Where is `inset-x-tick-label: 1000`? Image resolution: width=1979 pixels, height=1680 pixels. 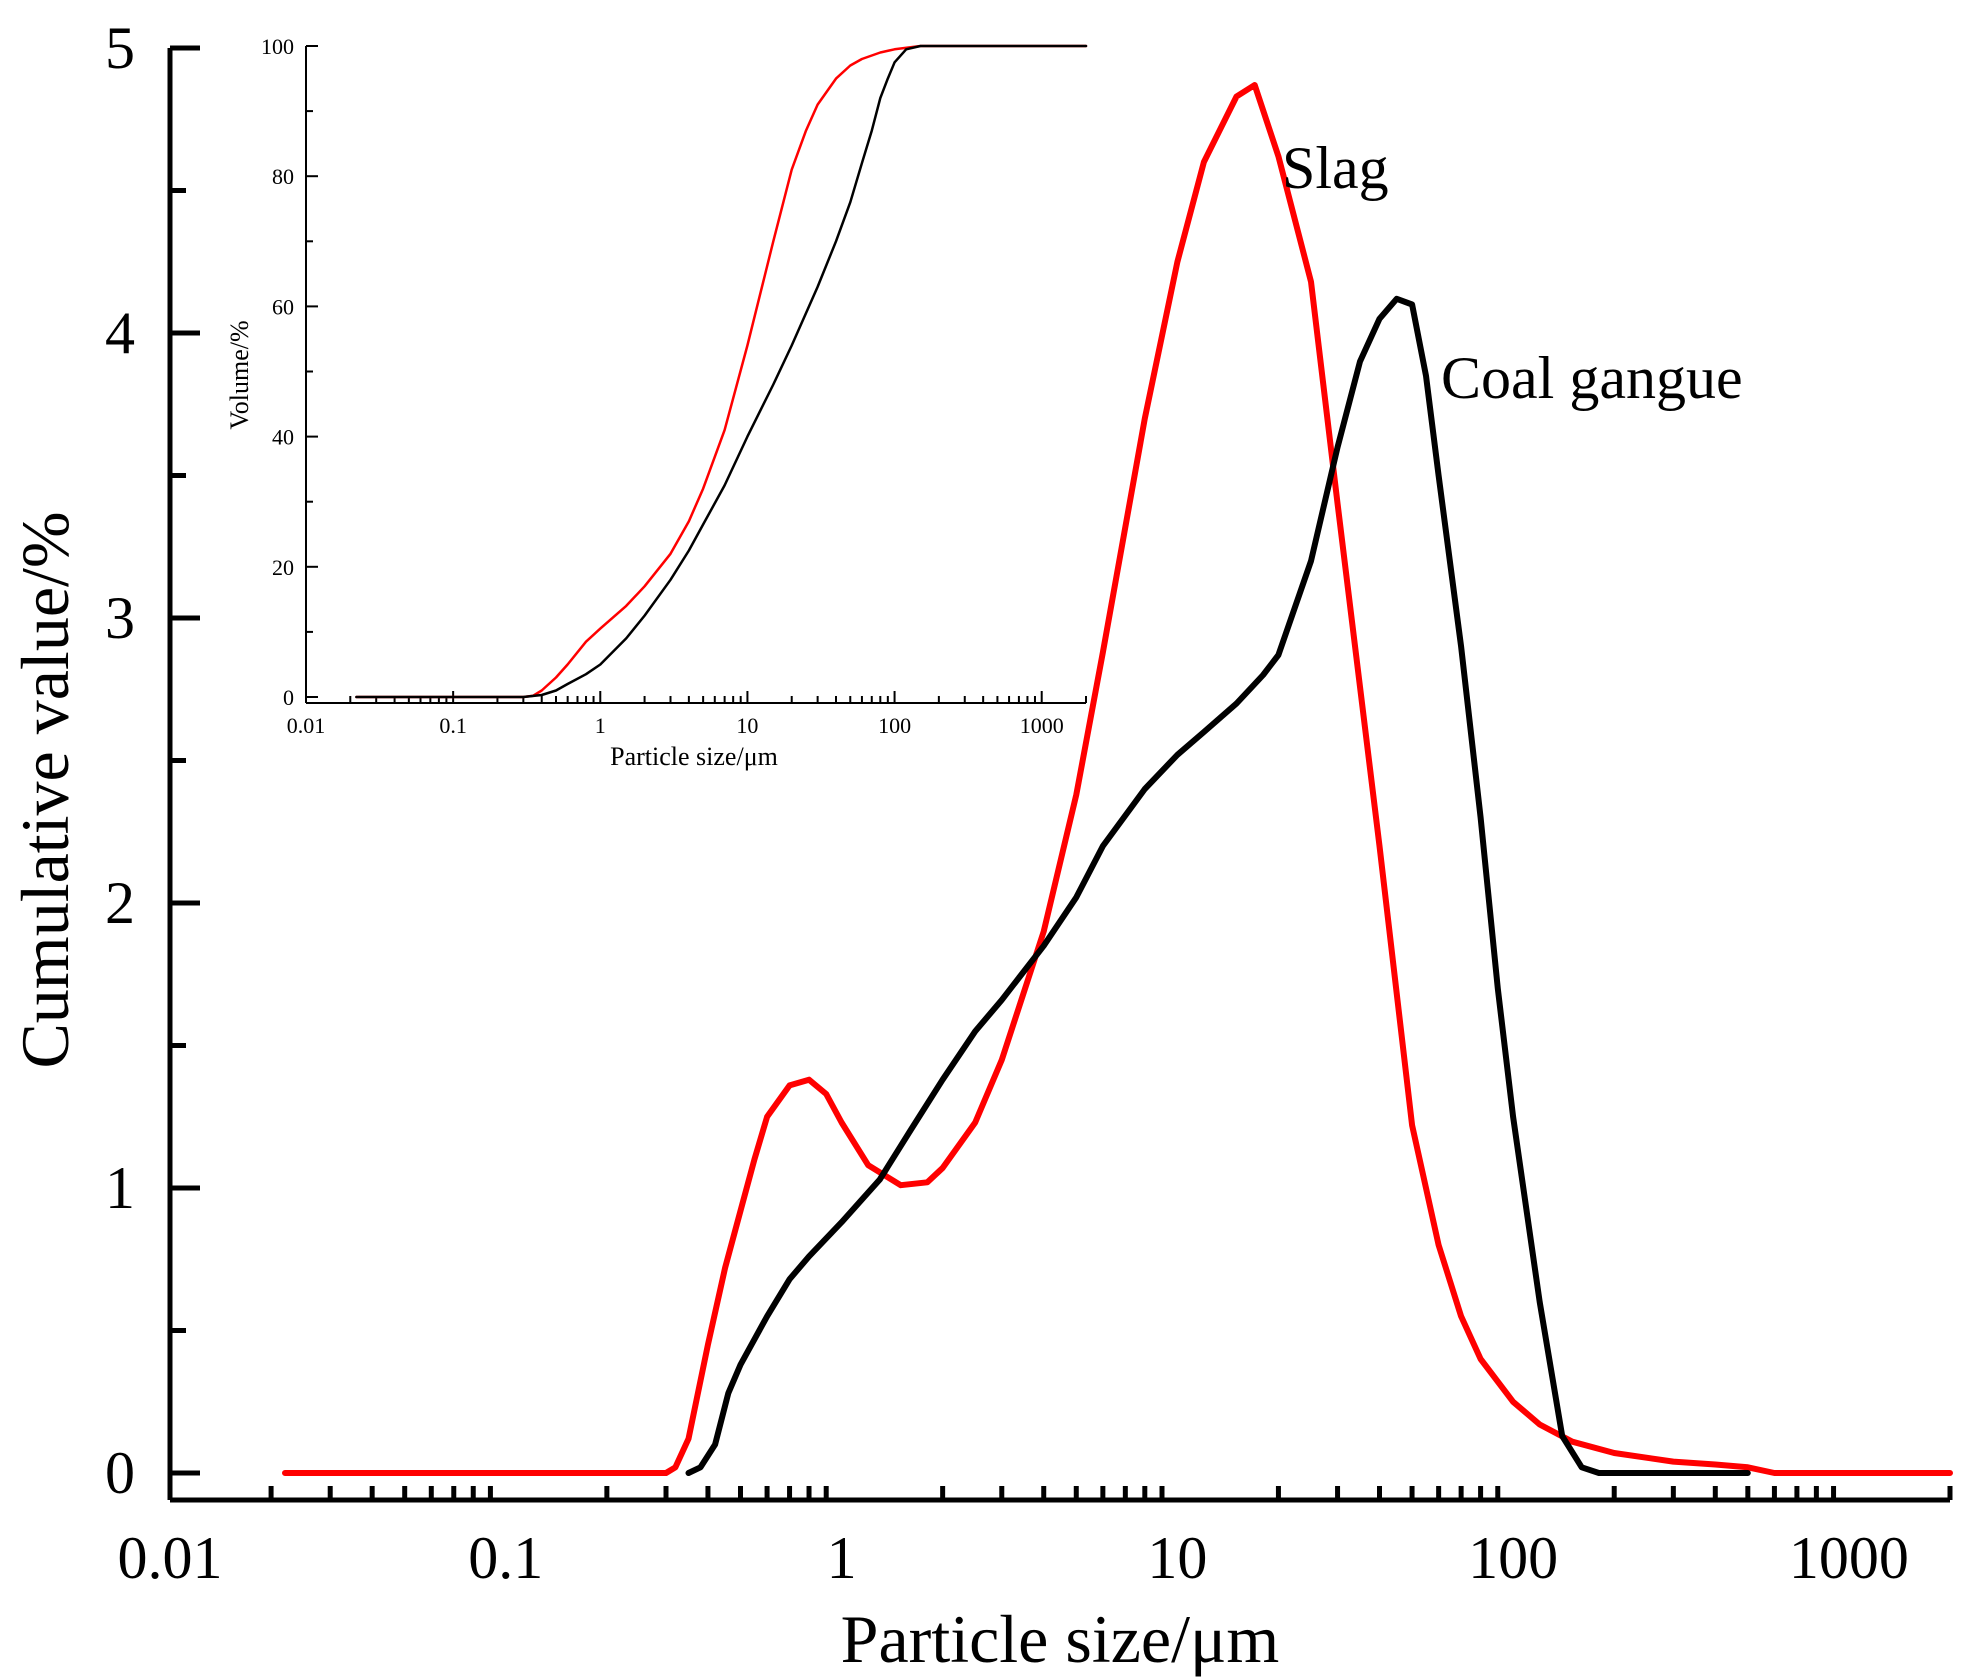
inset-x-tick-label: 1000 is located at coordinates (1042, 725).